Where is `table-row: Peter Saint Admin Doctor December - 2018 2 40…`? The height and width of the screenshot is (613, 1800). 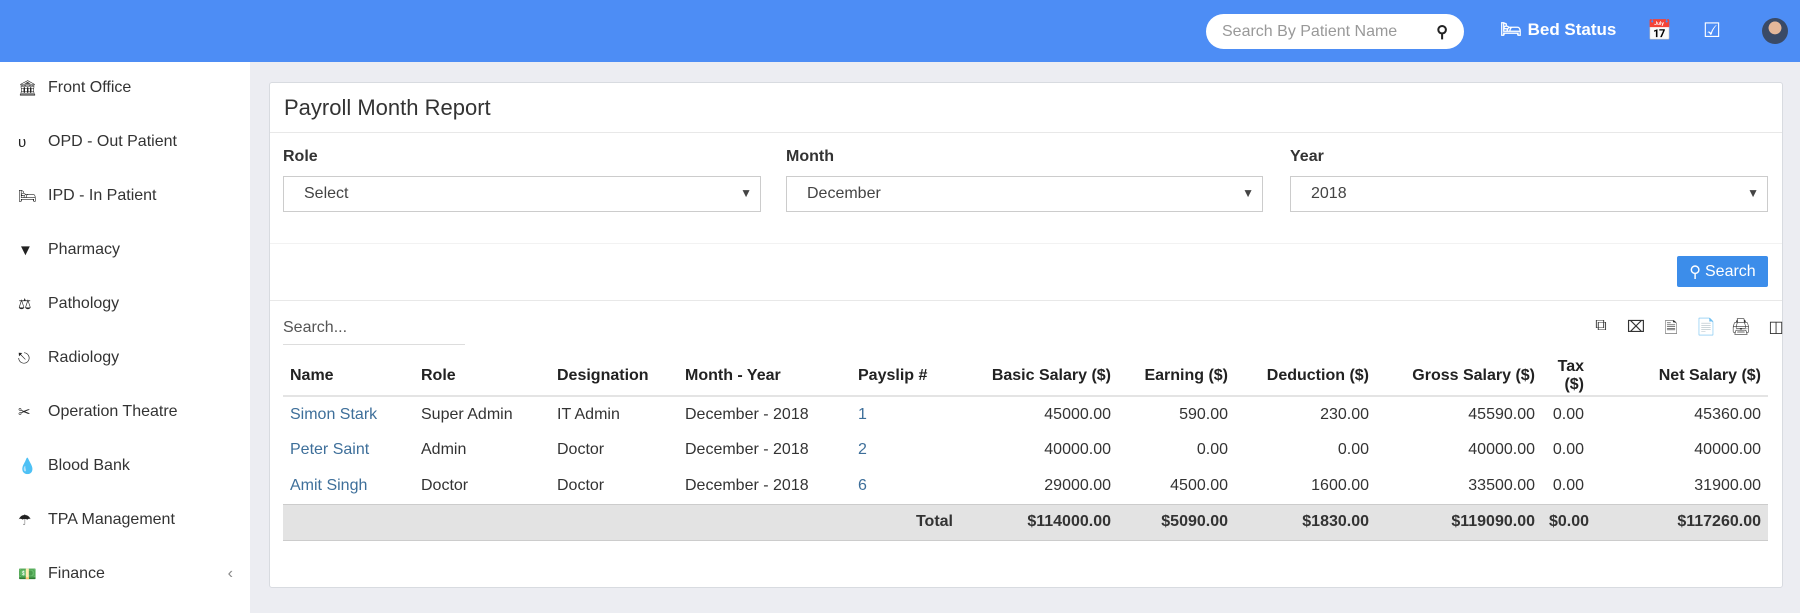 table-row: Peter Saint Admin Doctor December - 2018 2 40… is located at coordinates (1025, 450).